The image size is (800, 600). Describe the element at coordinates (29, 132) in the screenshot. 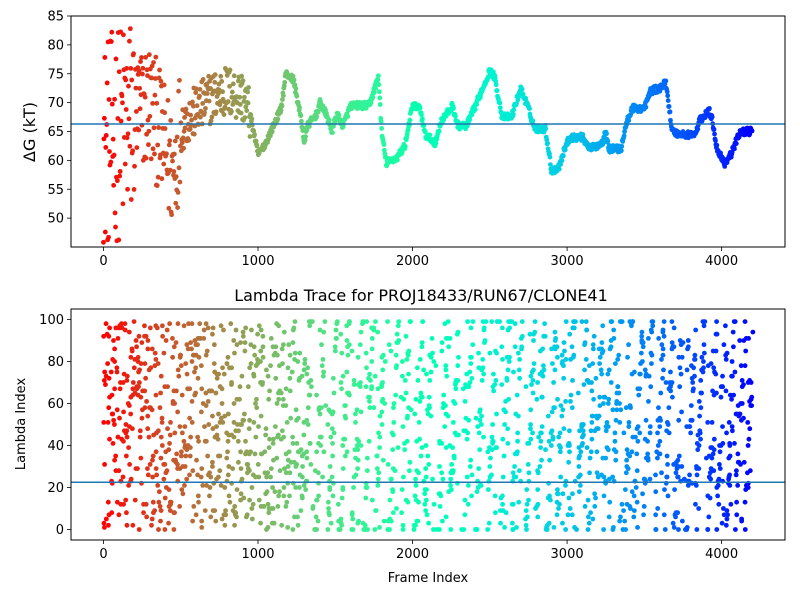

I see `top-y-axis-label: ΔG (kT)` at that location.